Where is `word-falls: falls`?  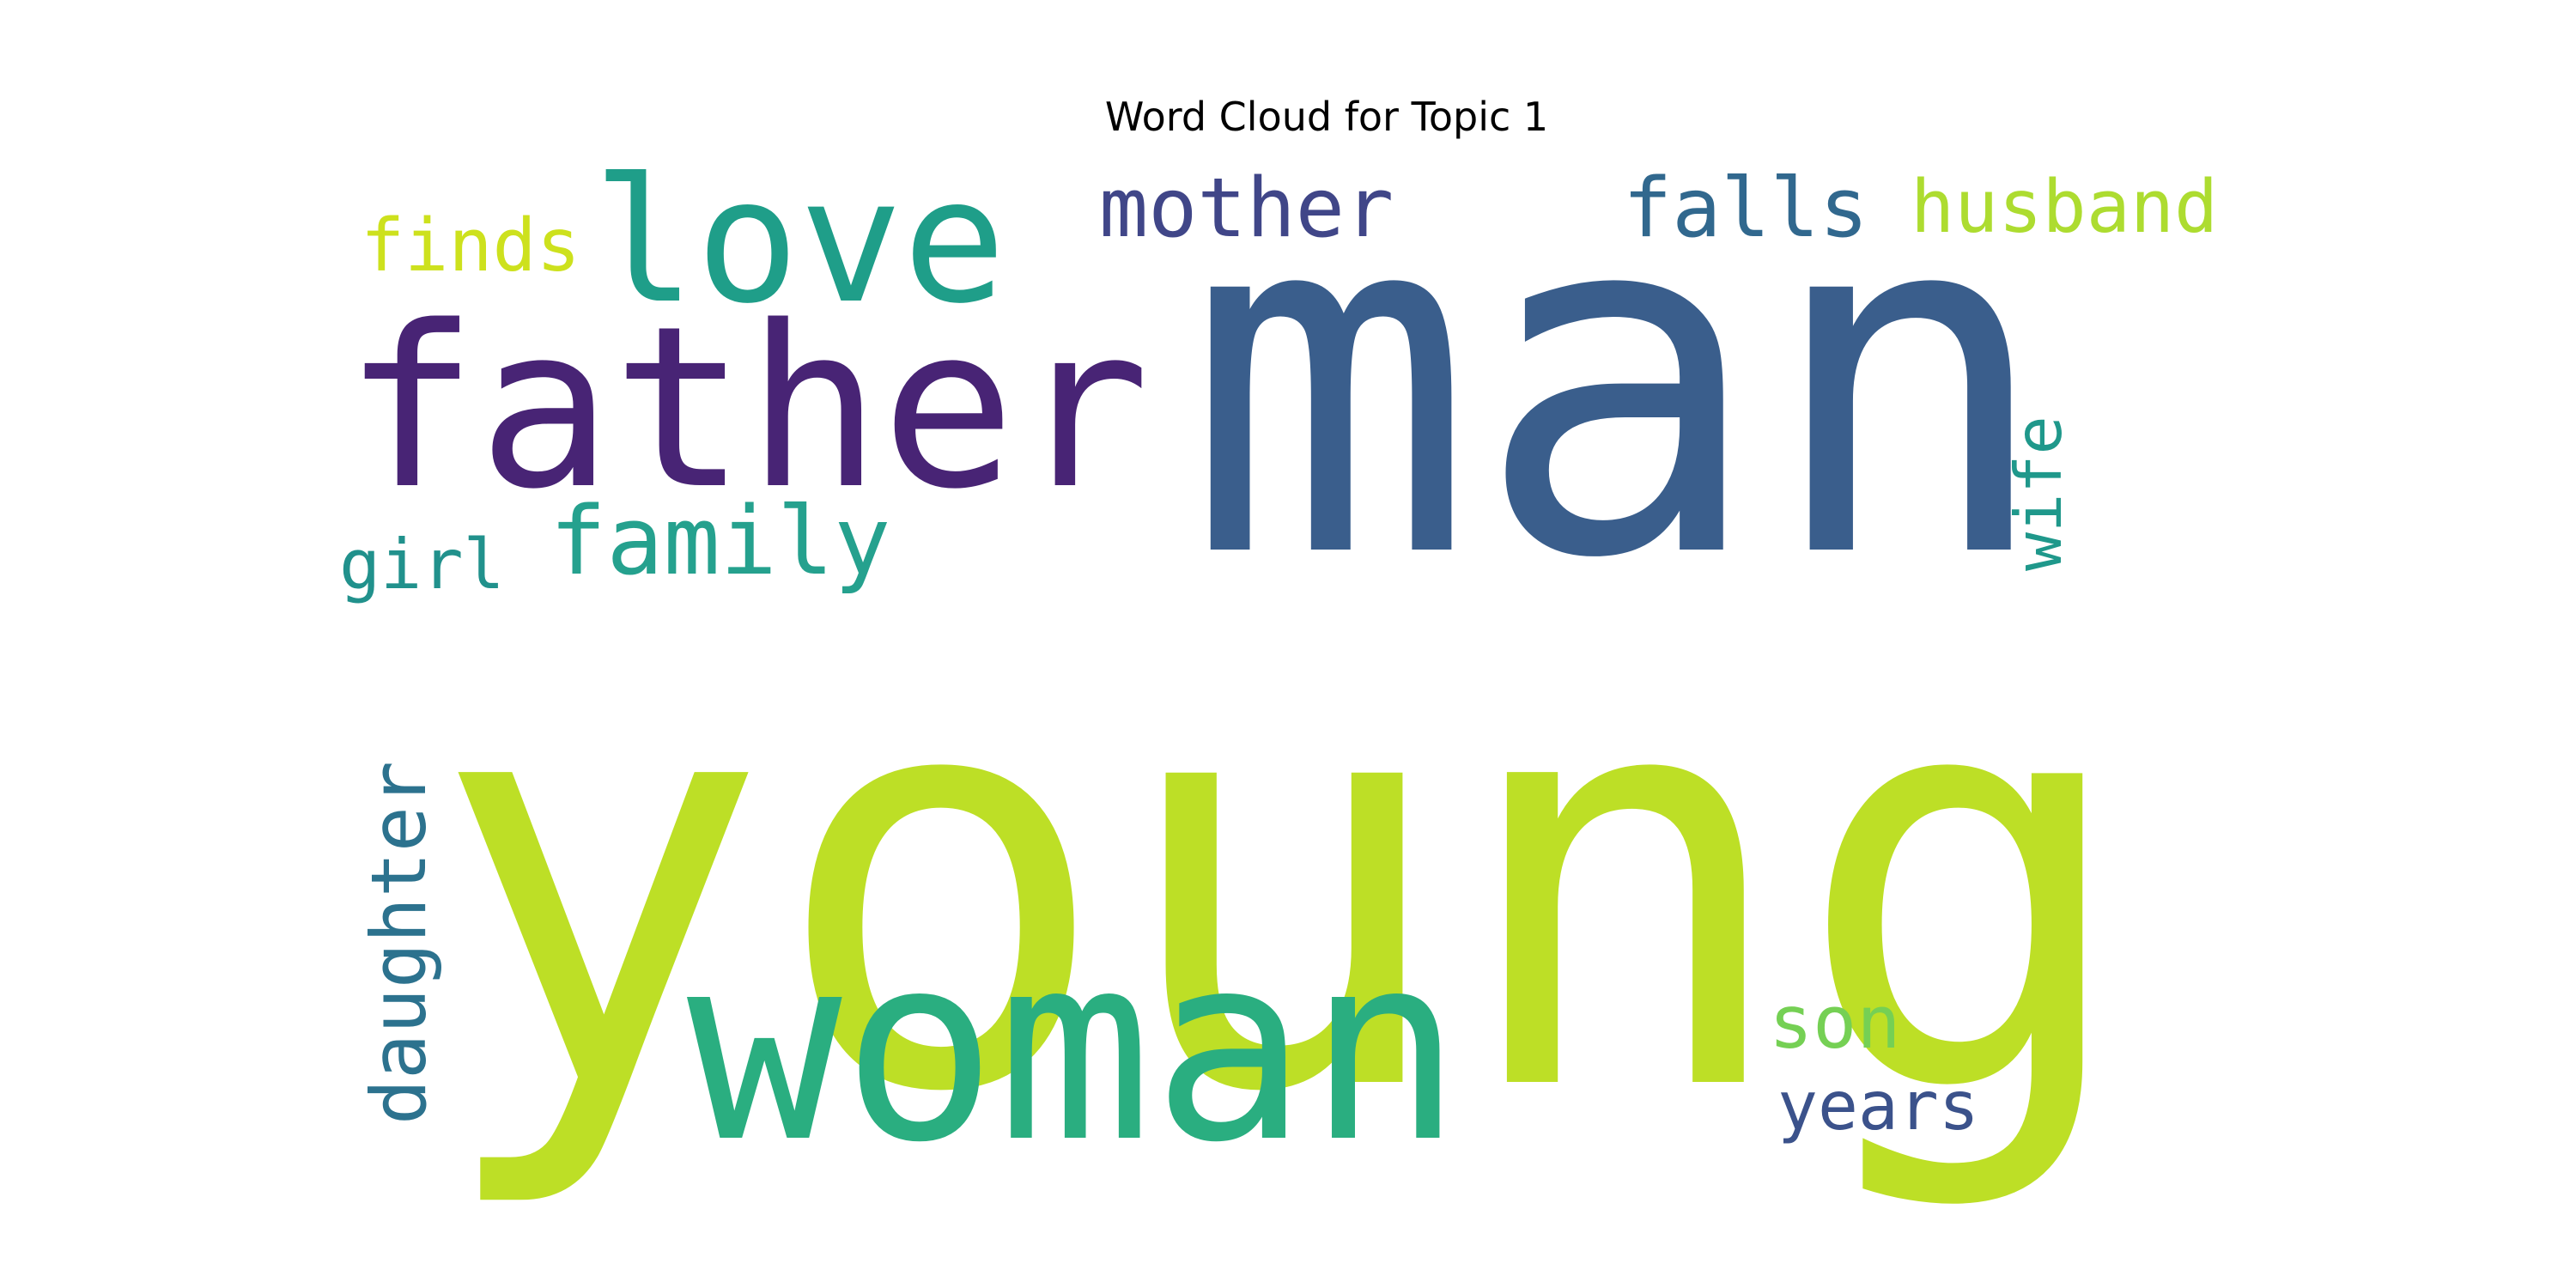
word-falls: falls is located at coordinates (1745, 208).